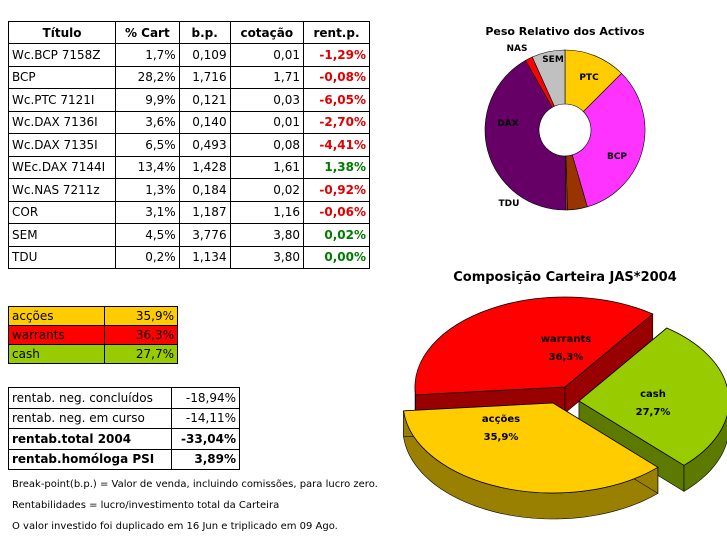 The image size is (727, 538). What do you see at coordinates (189, 190) in the screenshot?
I see `positions-row: Wc.NAS 7211z 1,3% 0,184 0,02 -0,92%` at bounding box center [189, 190].